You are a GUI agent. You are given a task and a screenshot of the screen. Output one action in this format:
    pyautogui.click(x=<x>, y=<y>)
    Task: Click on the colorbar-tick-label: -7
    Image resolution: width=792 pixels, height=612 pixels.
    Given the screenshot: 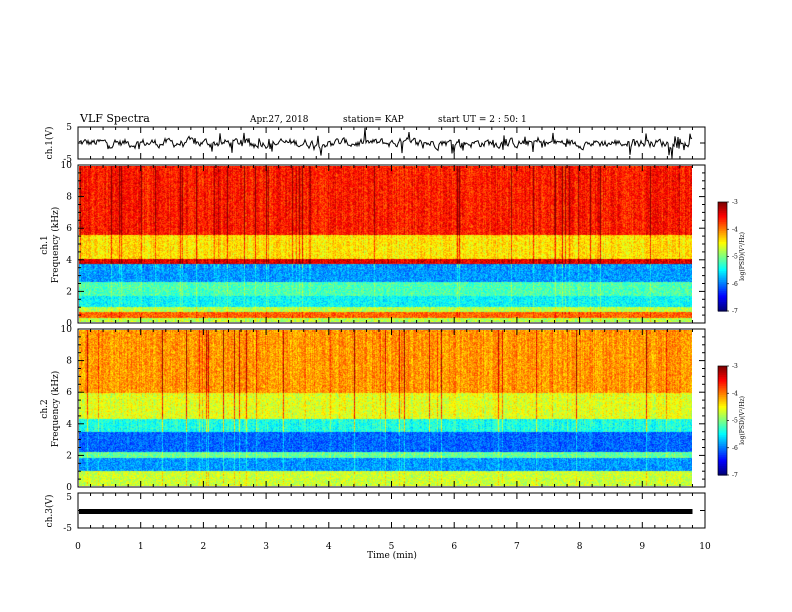 What is the action you would take?
    pyautogui.click(x=735, y=475)
    